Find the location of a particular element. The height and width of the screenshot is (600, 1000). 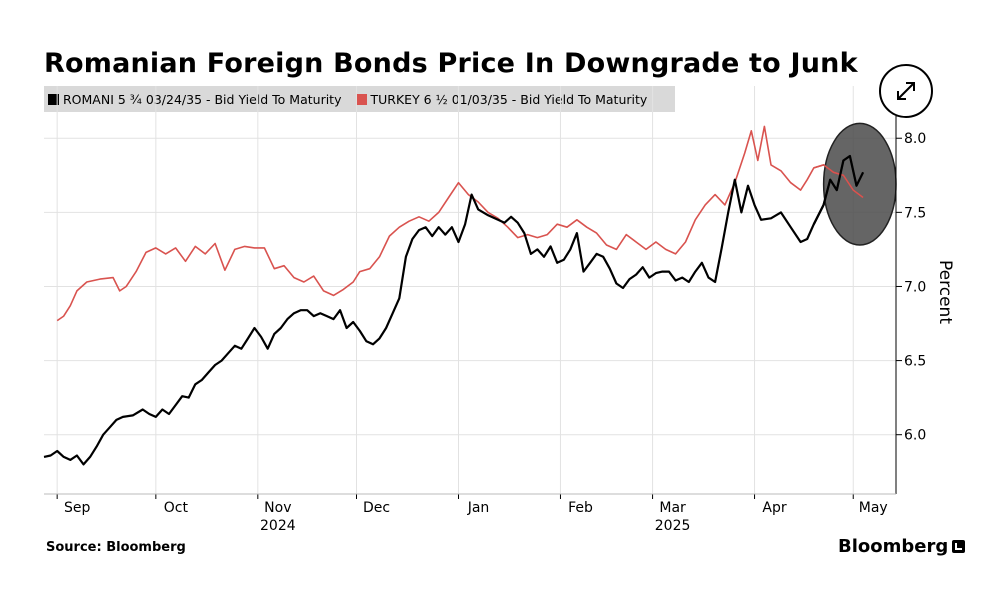

brand-label: Bloomberg is located at coordinates (893, 546).